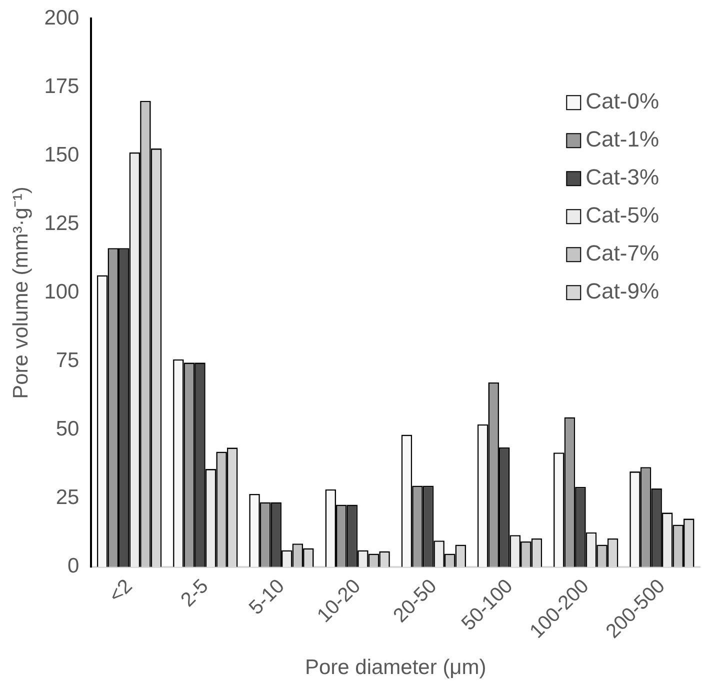  I want to click on x-tick-label: <2, so click(121, 591).